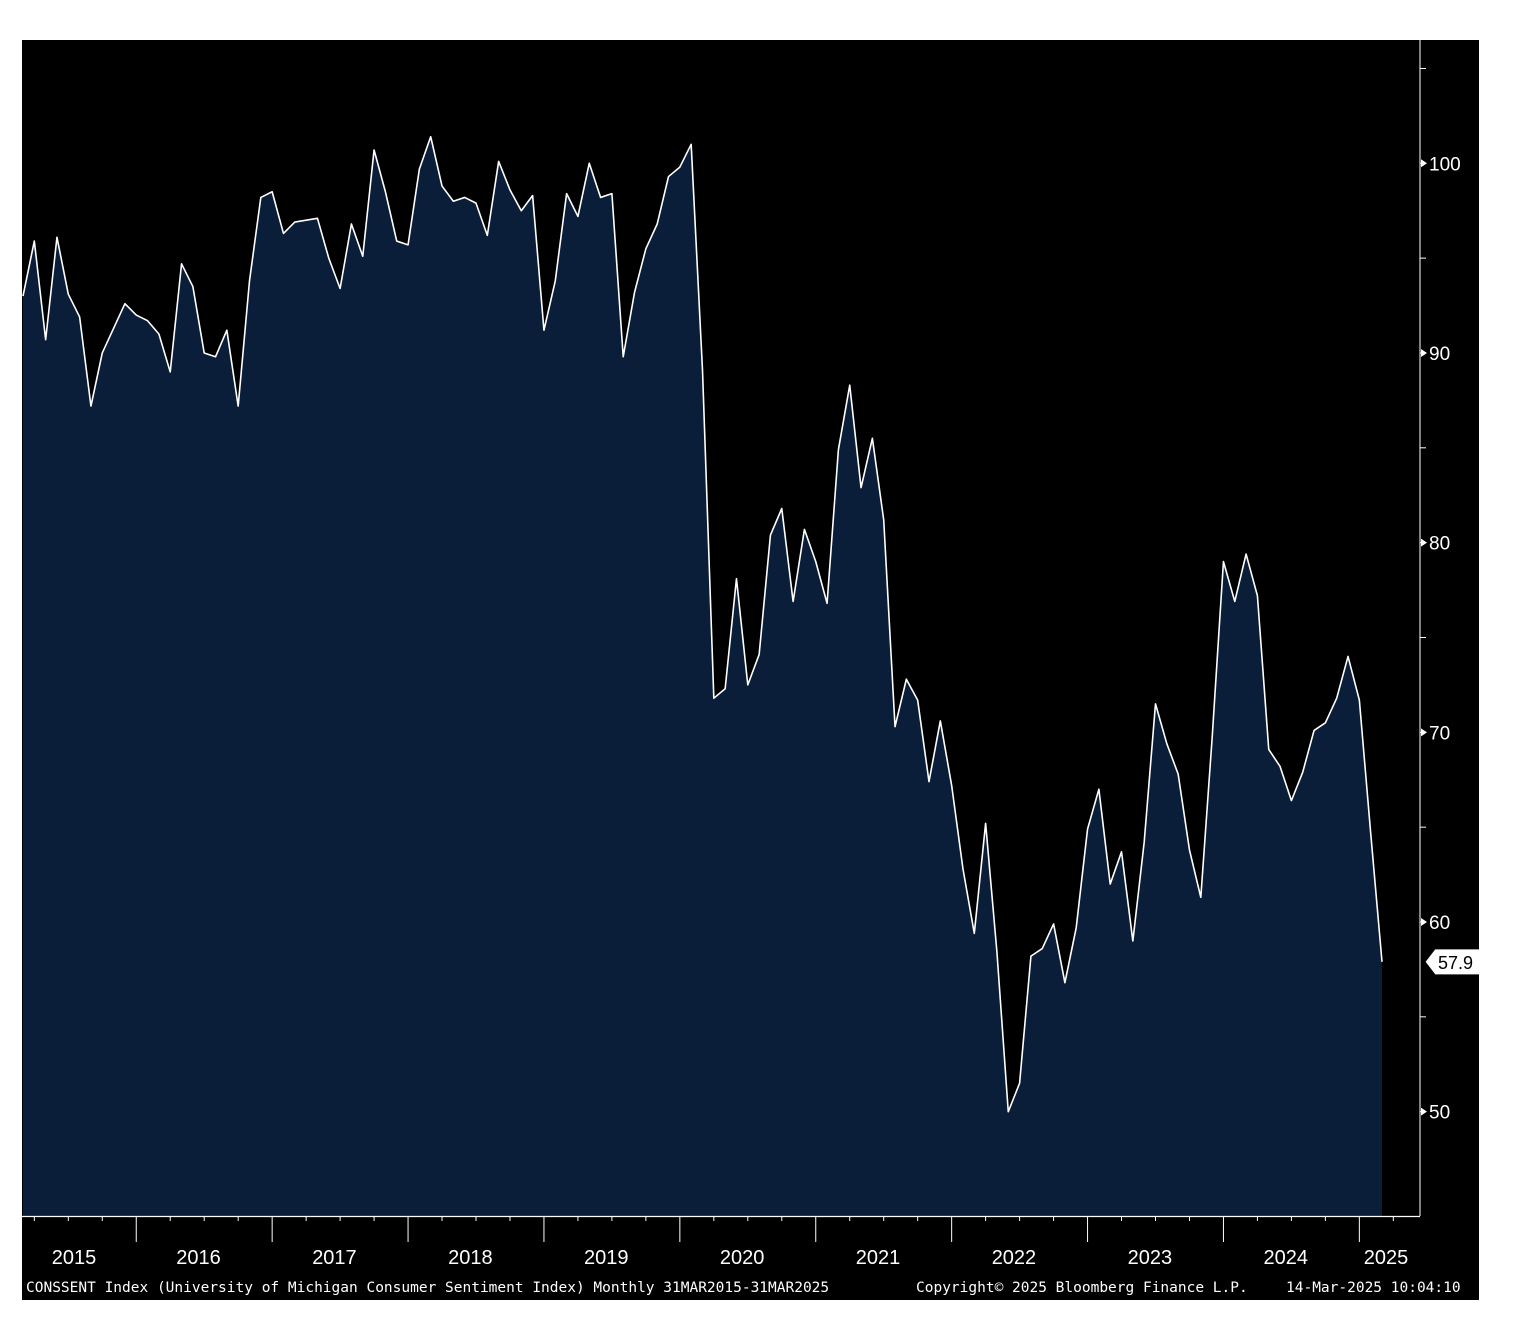  Describe the element at coordinates (470, 1258) in the screenshot. I see `x-tick-label: 2018` at that location.